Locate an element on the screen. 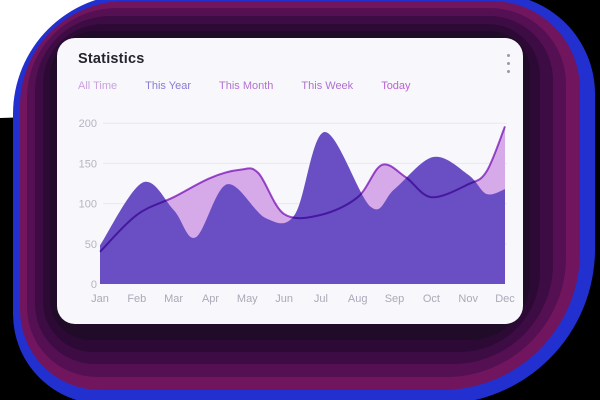 This screenshot has width=600, height=400. svg-text: Jan is located at coordinates (100, 299).